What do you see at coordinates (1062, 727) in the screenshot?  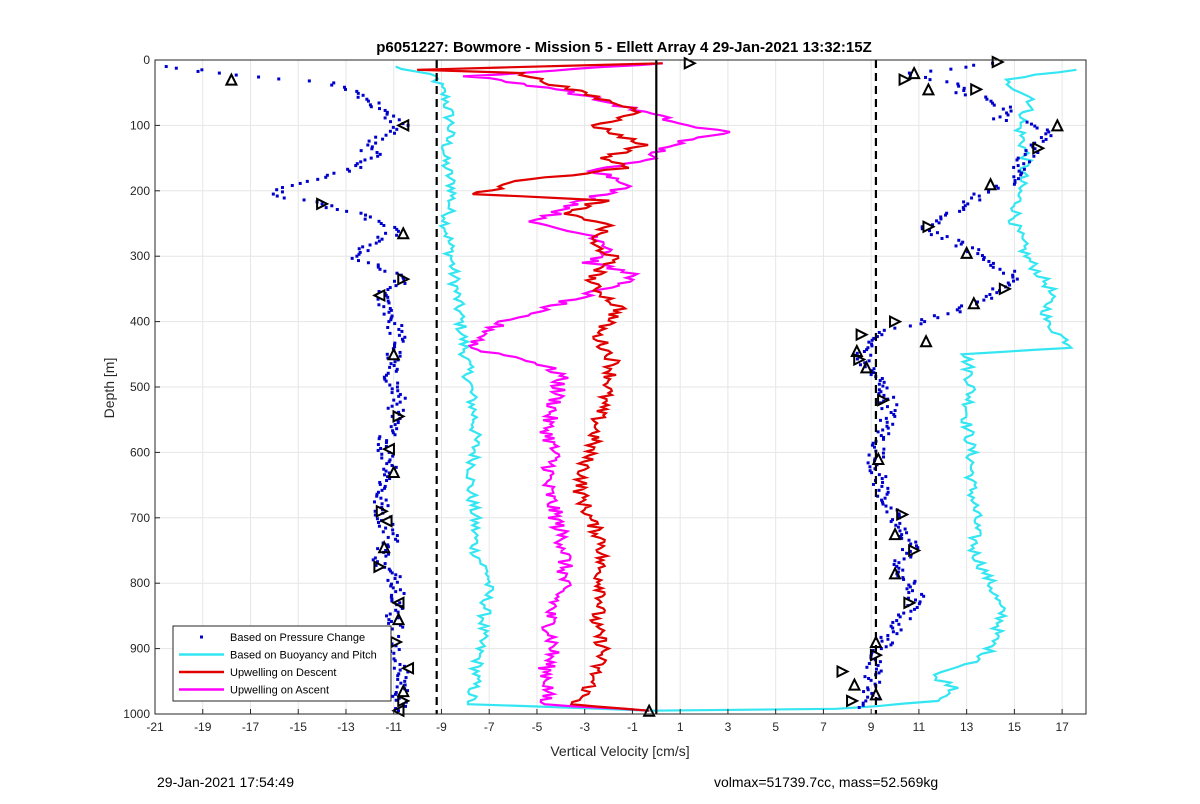 I see `x-tick-label: 17` at bounding box center [1062, 727].